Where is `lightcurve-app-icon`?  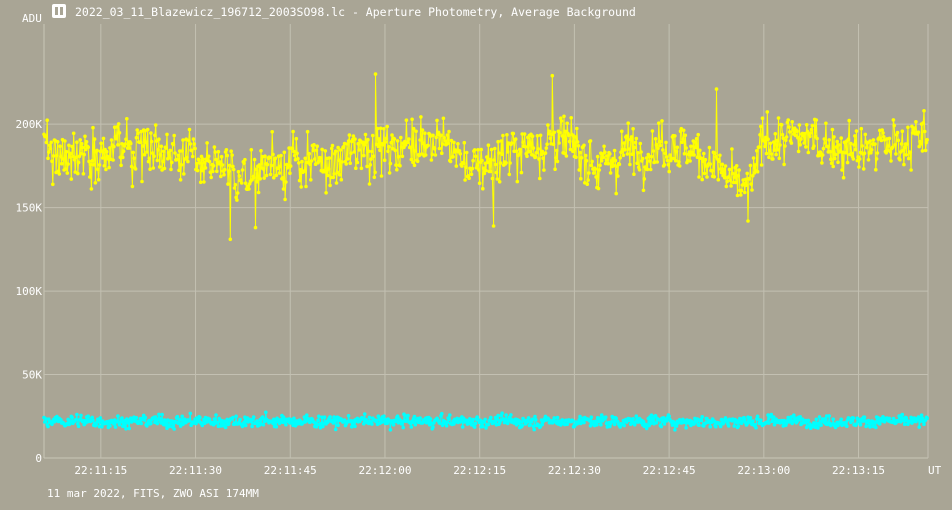
lightcurve-app-icon is located at coordinates (59, 11).